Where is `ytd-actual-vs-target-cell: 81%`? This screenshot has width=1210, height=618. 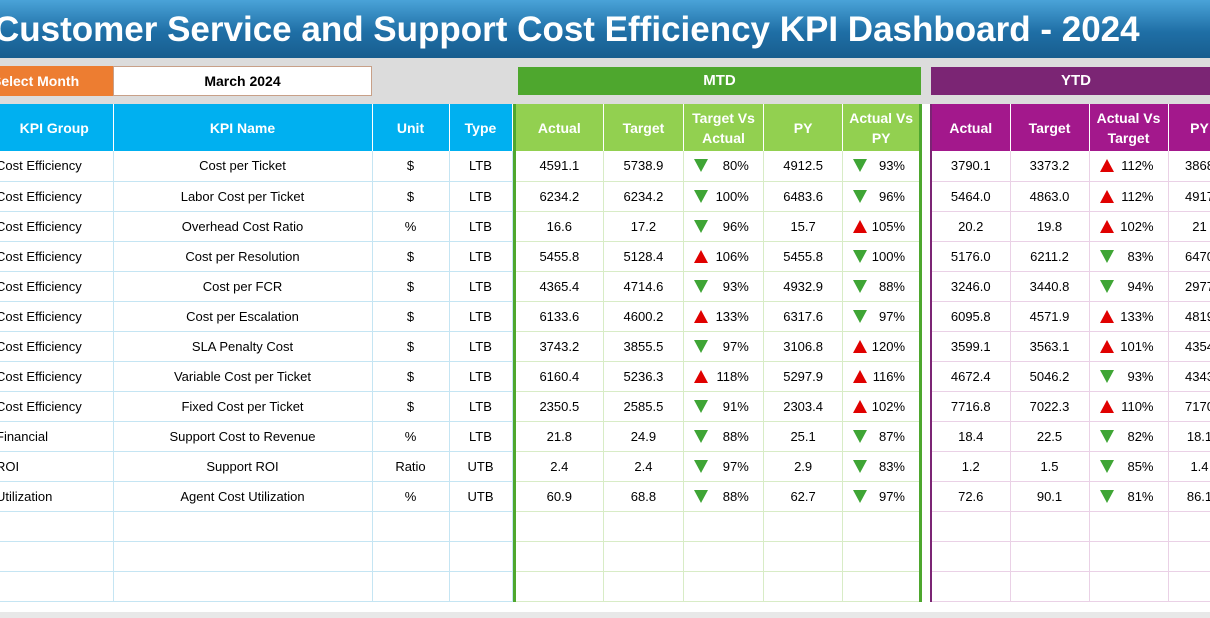 ytd-actual-vs-target-cell: 81% is located at coordinates (1129, 496).